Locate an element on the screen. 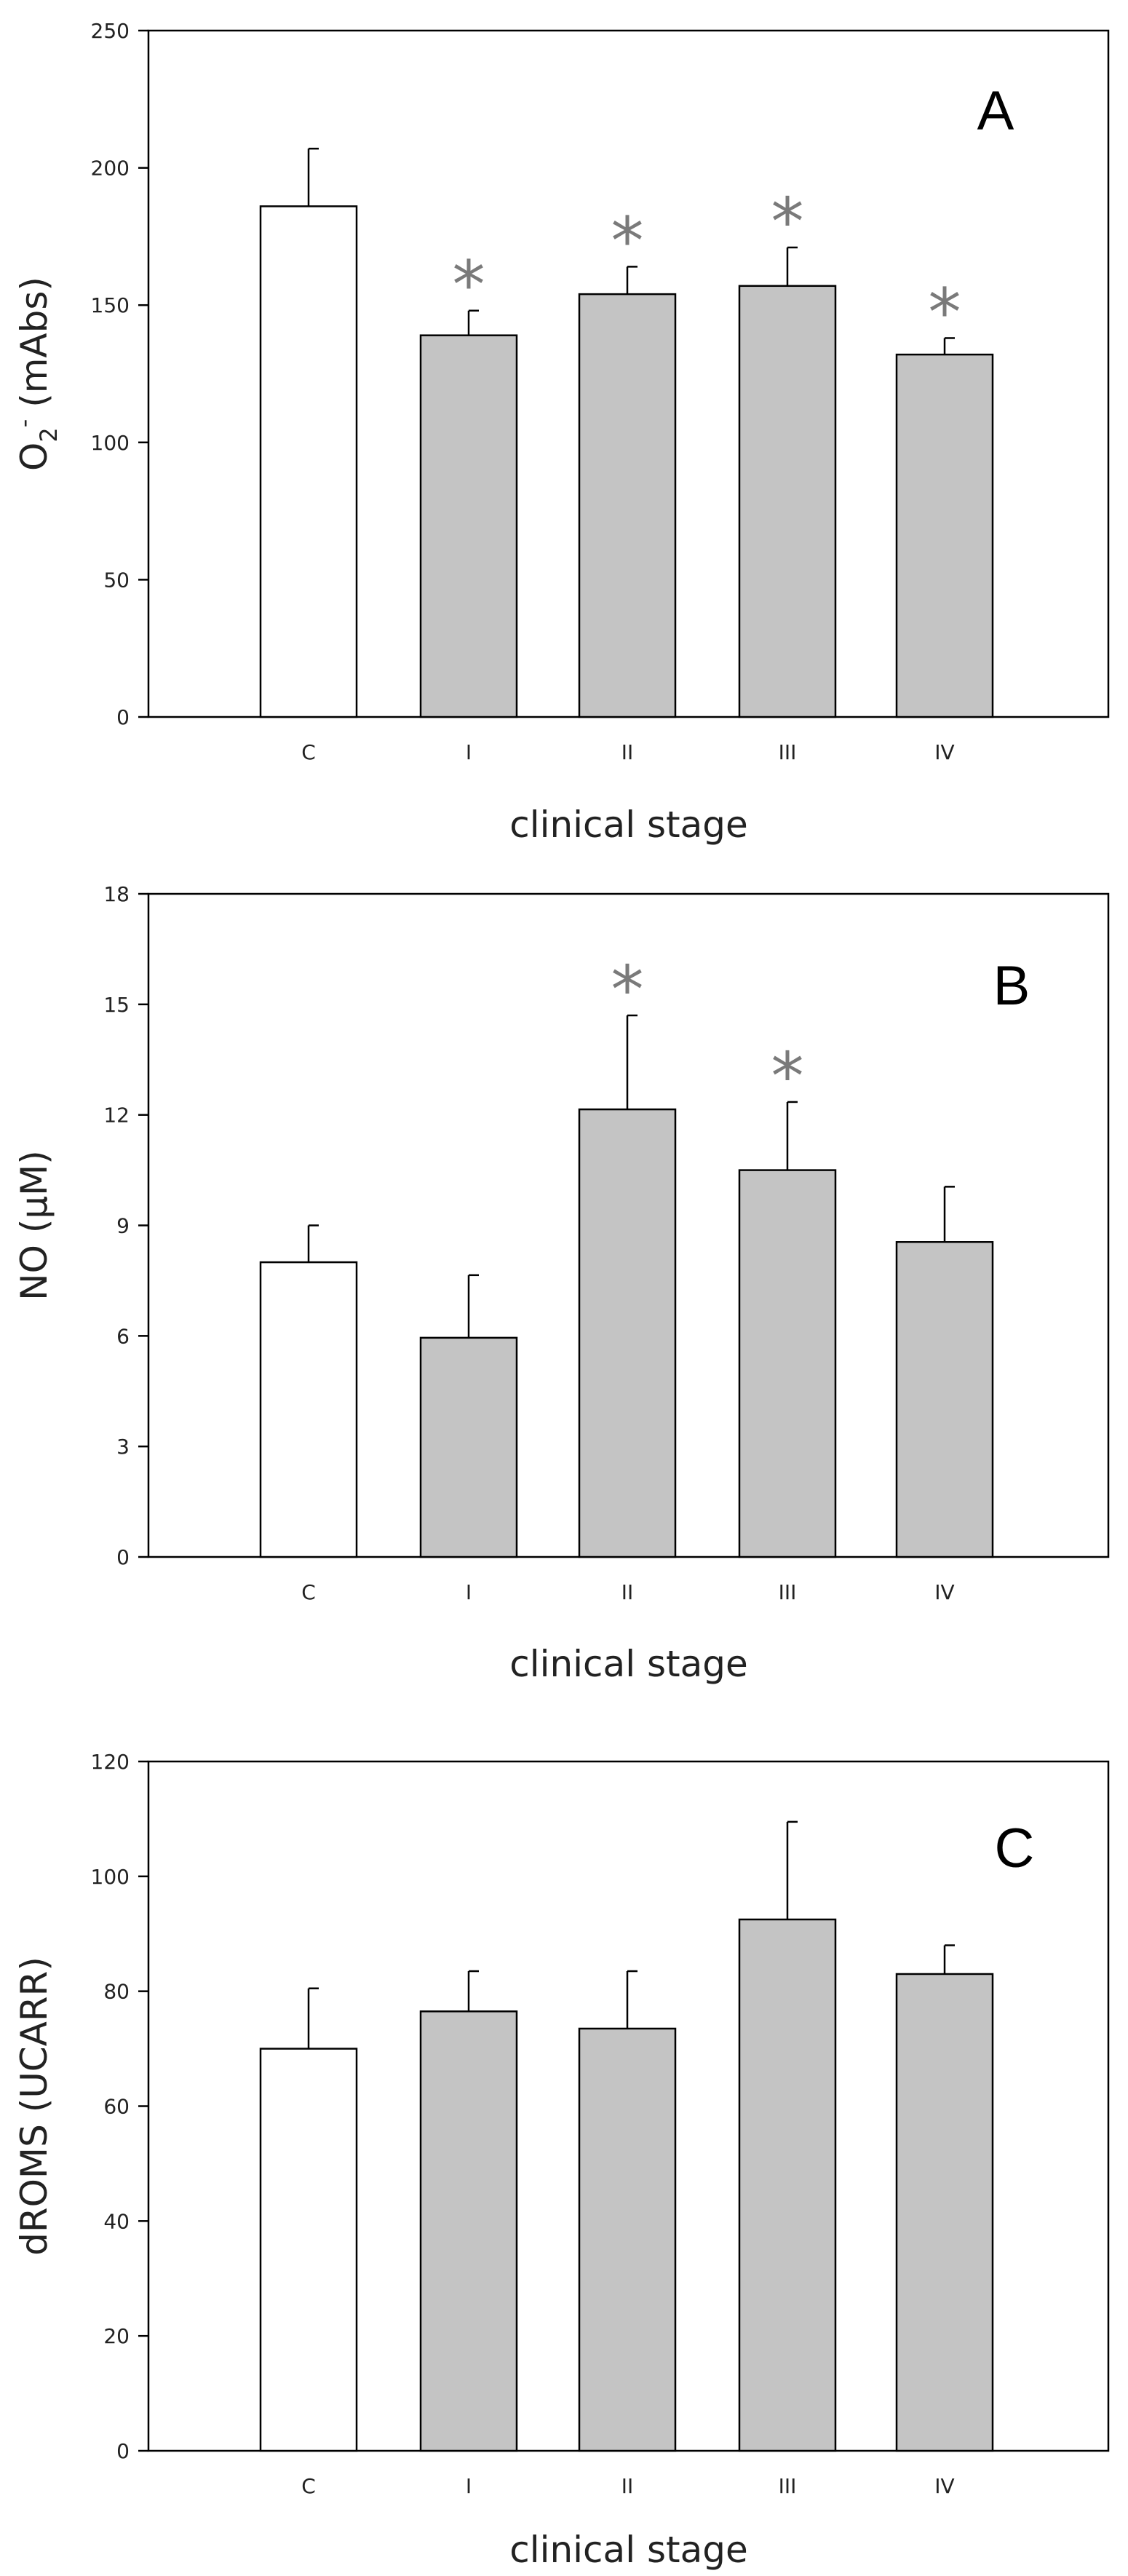 This screenshot has width=1128, height=2576. y-axis-title-subscript: 2 is located at coordinates (49, 434).